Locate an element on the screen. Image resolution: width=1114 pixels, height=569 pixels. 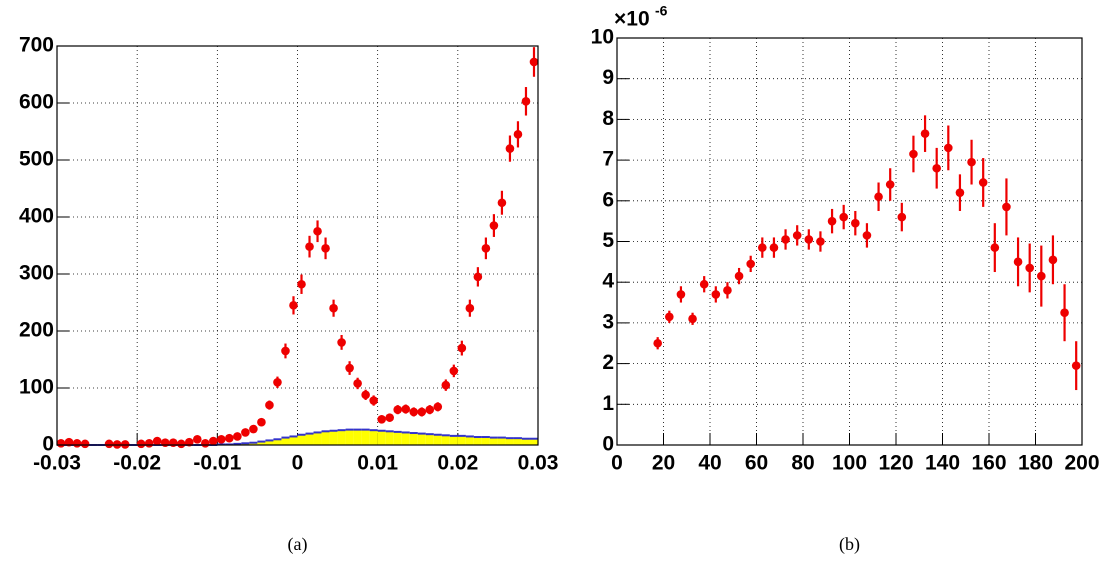
x-tick-label: 0.02 is located at coordinates (457, 463).